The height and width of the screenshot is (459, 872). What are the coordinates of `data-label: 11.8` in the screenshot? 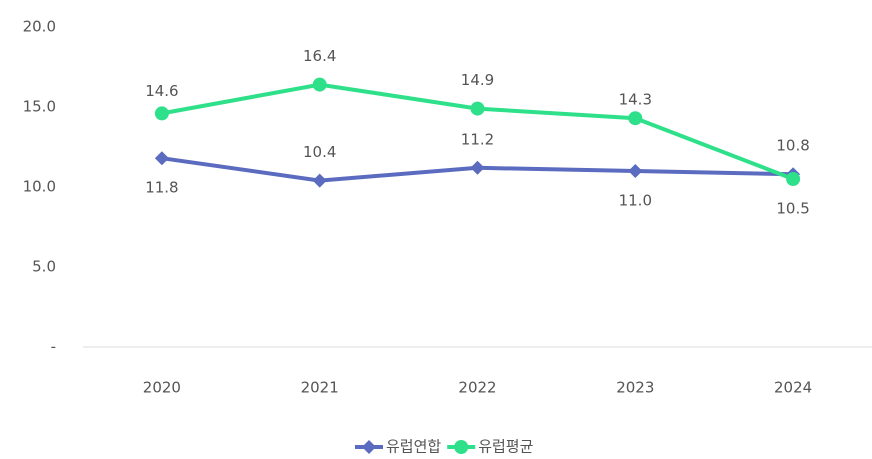 It's located at (161, 188).